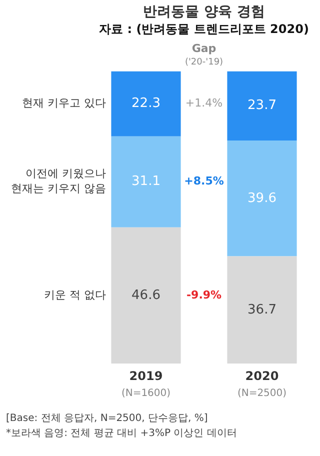 The height and width of the screenshot is (456, 320). Describe the element at coordinates (262, 375) in the screenshot. I see `x-tick-label: 2020` at that location.